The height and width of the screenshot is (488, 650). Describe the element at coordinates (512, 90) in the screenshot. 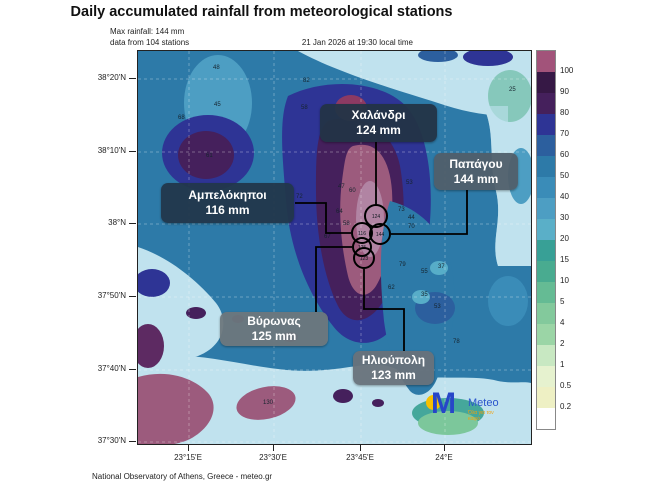

I see `station-value: 25` at that location.